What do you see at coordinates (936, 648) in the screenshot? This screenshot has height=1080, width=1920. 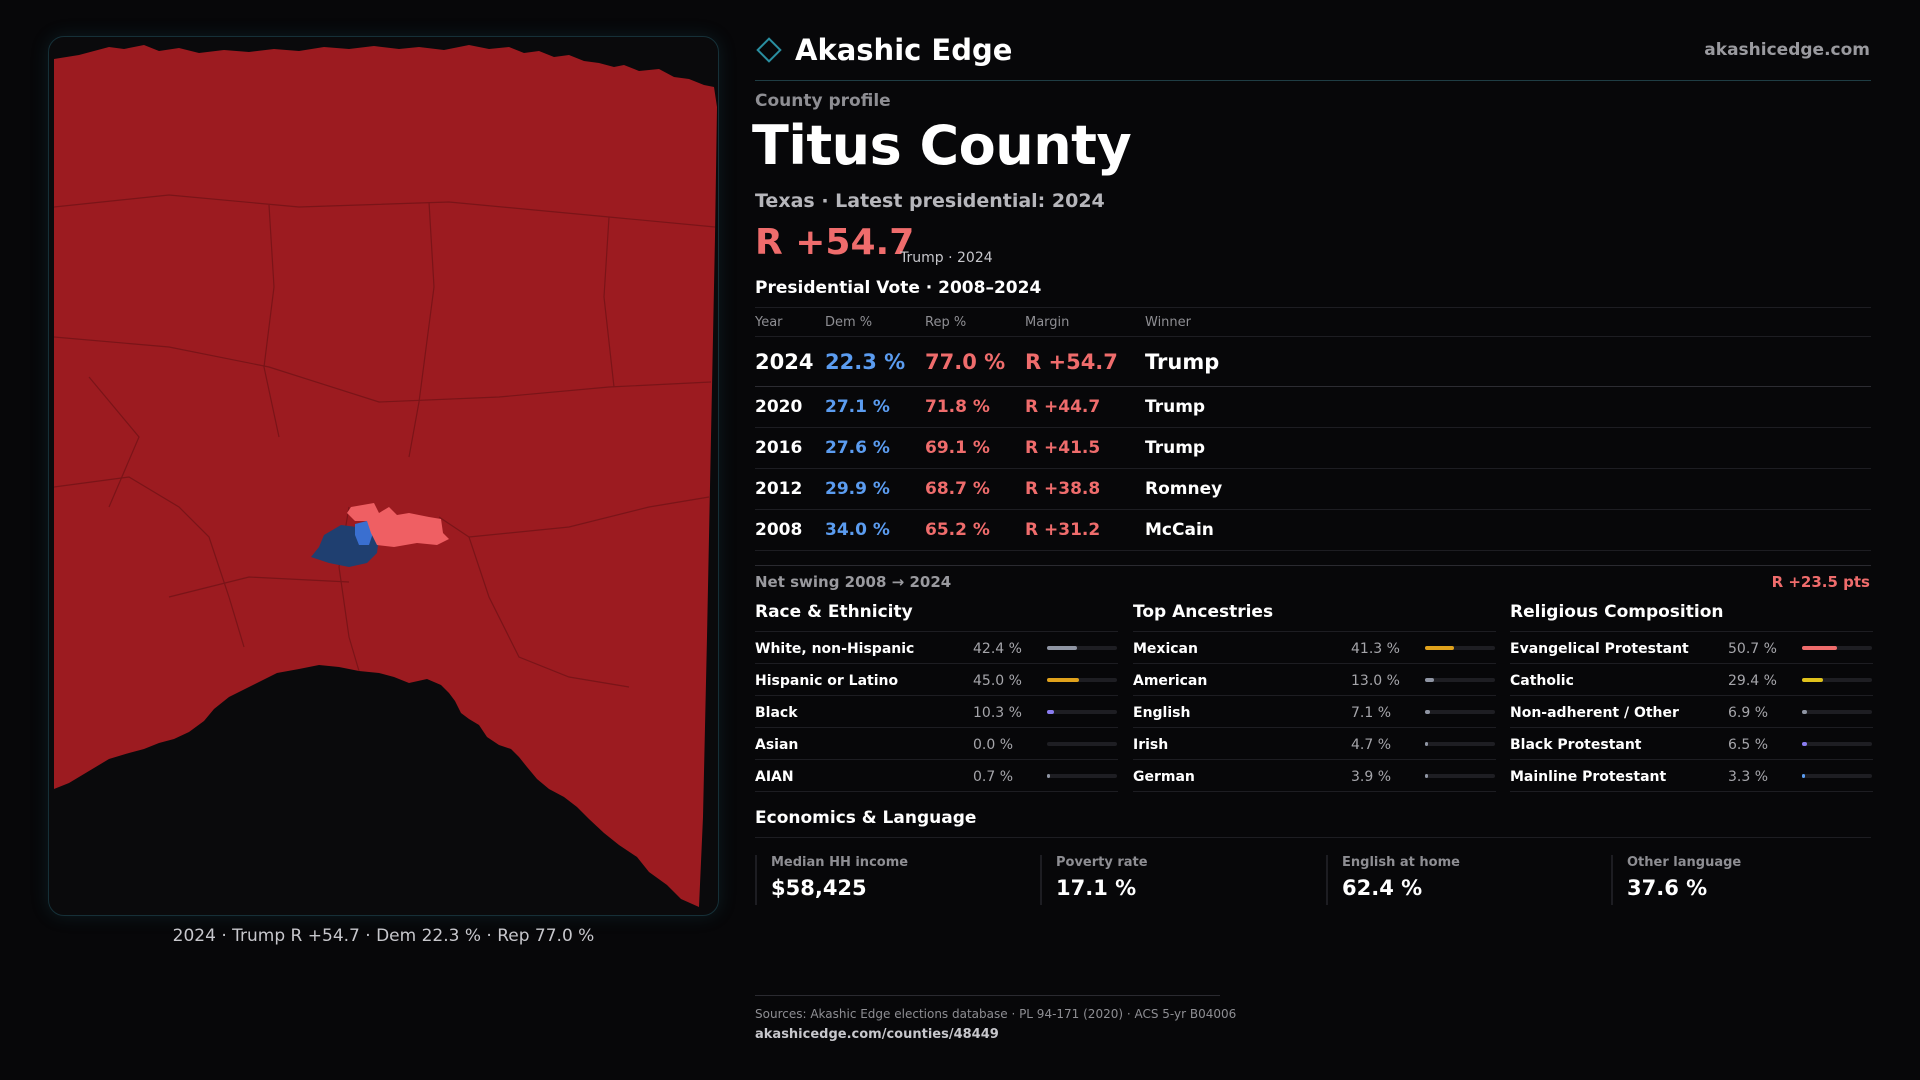 I see `list-item: White, non-Hispanic 42.4 %` at bounding box center [936, 648].